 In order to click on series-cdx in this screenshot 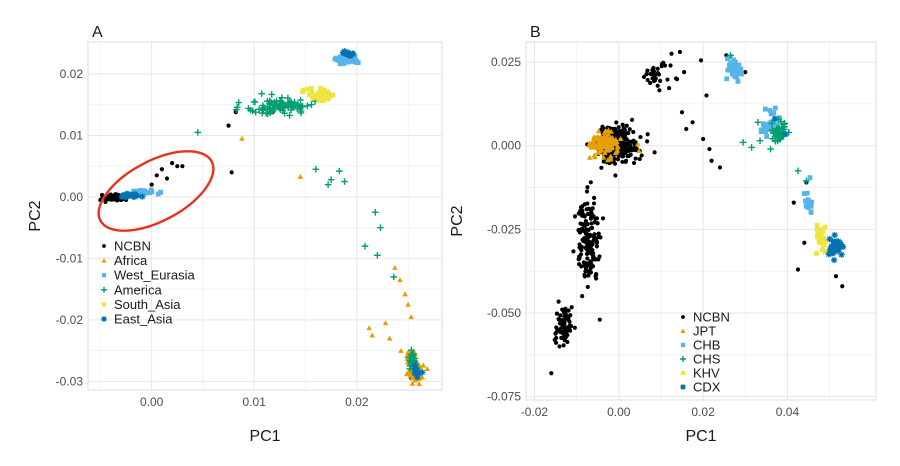, I will do `click(809, 189)`.